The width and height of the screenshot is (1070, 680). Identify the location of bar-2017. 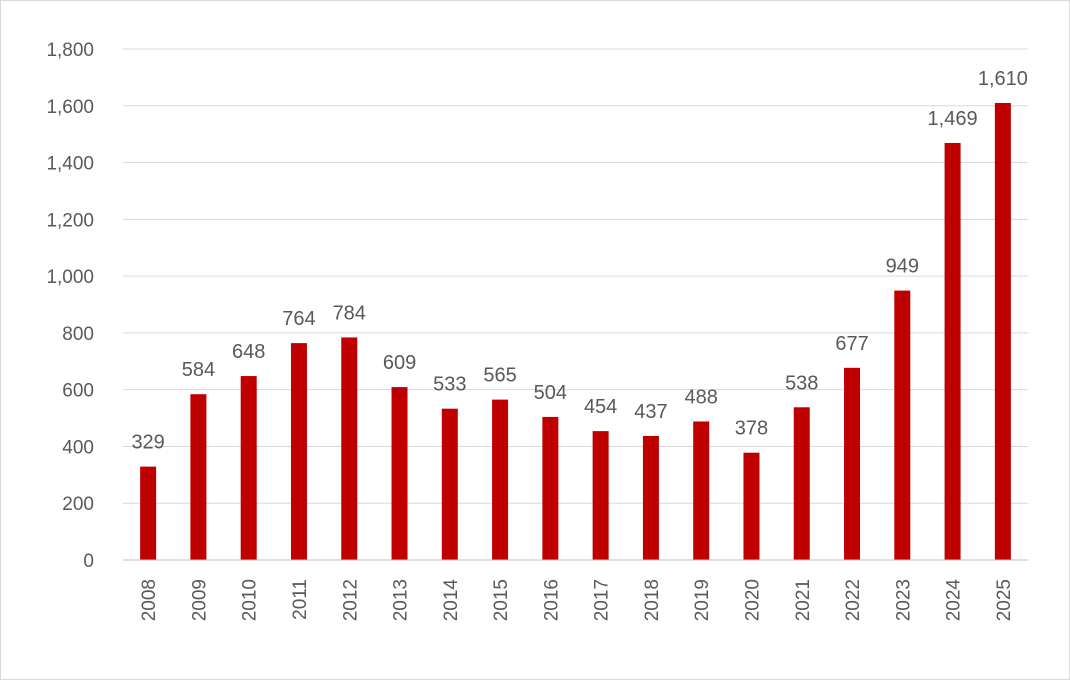
(600, 495).